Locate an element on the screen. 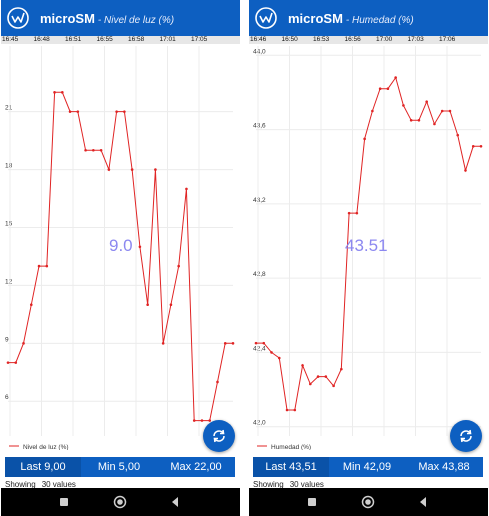  y-tick-label: 12 is located at coordinates (9, 281).